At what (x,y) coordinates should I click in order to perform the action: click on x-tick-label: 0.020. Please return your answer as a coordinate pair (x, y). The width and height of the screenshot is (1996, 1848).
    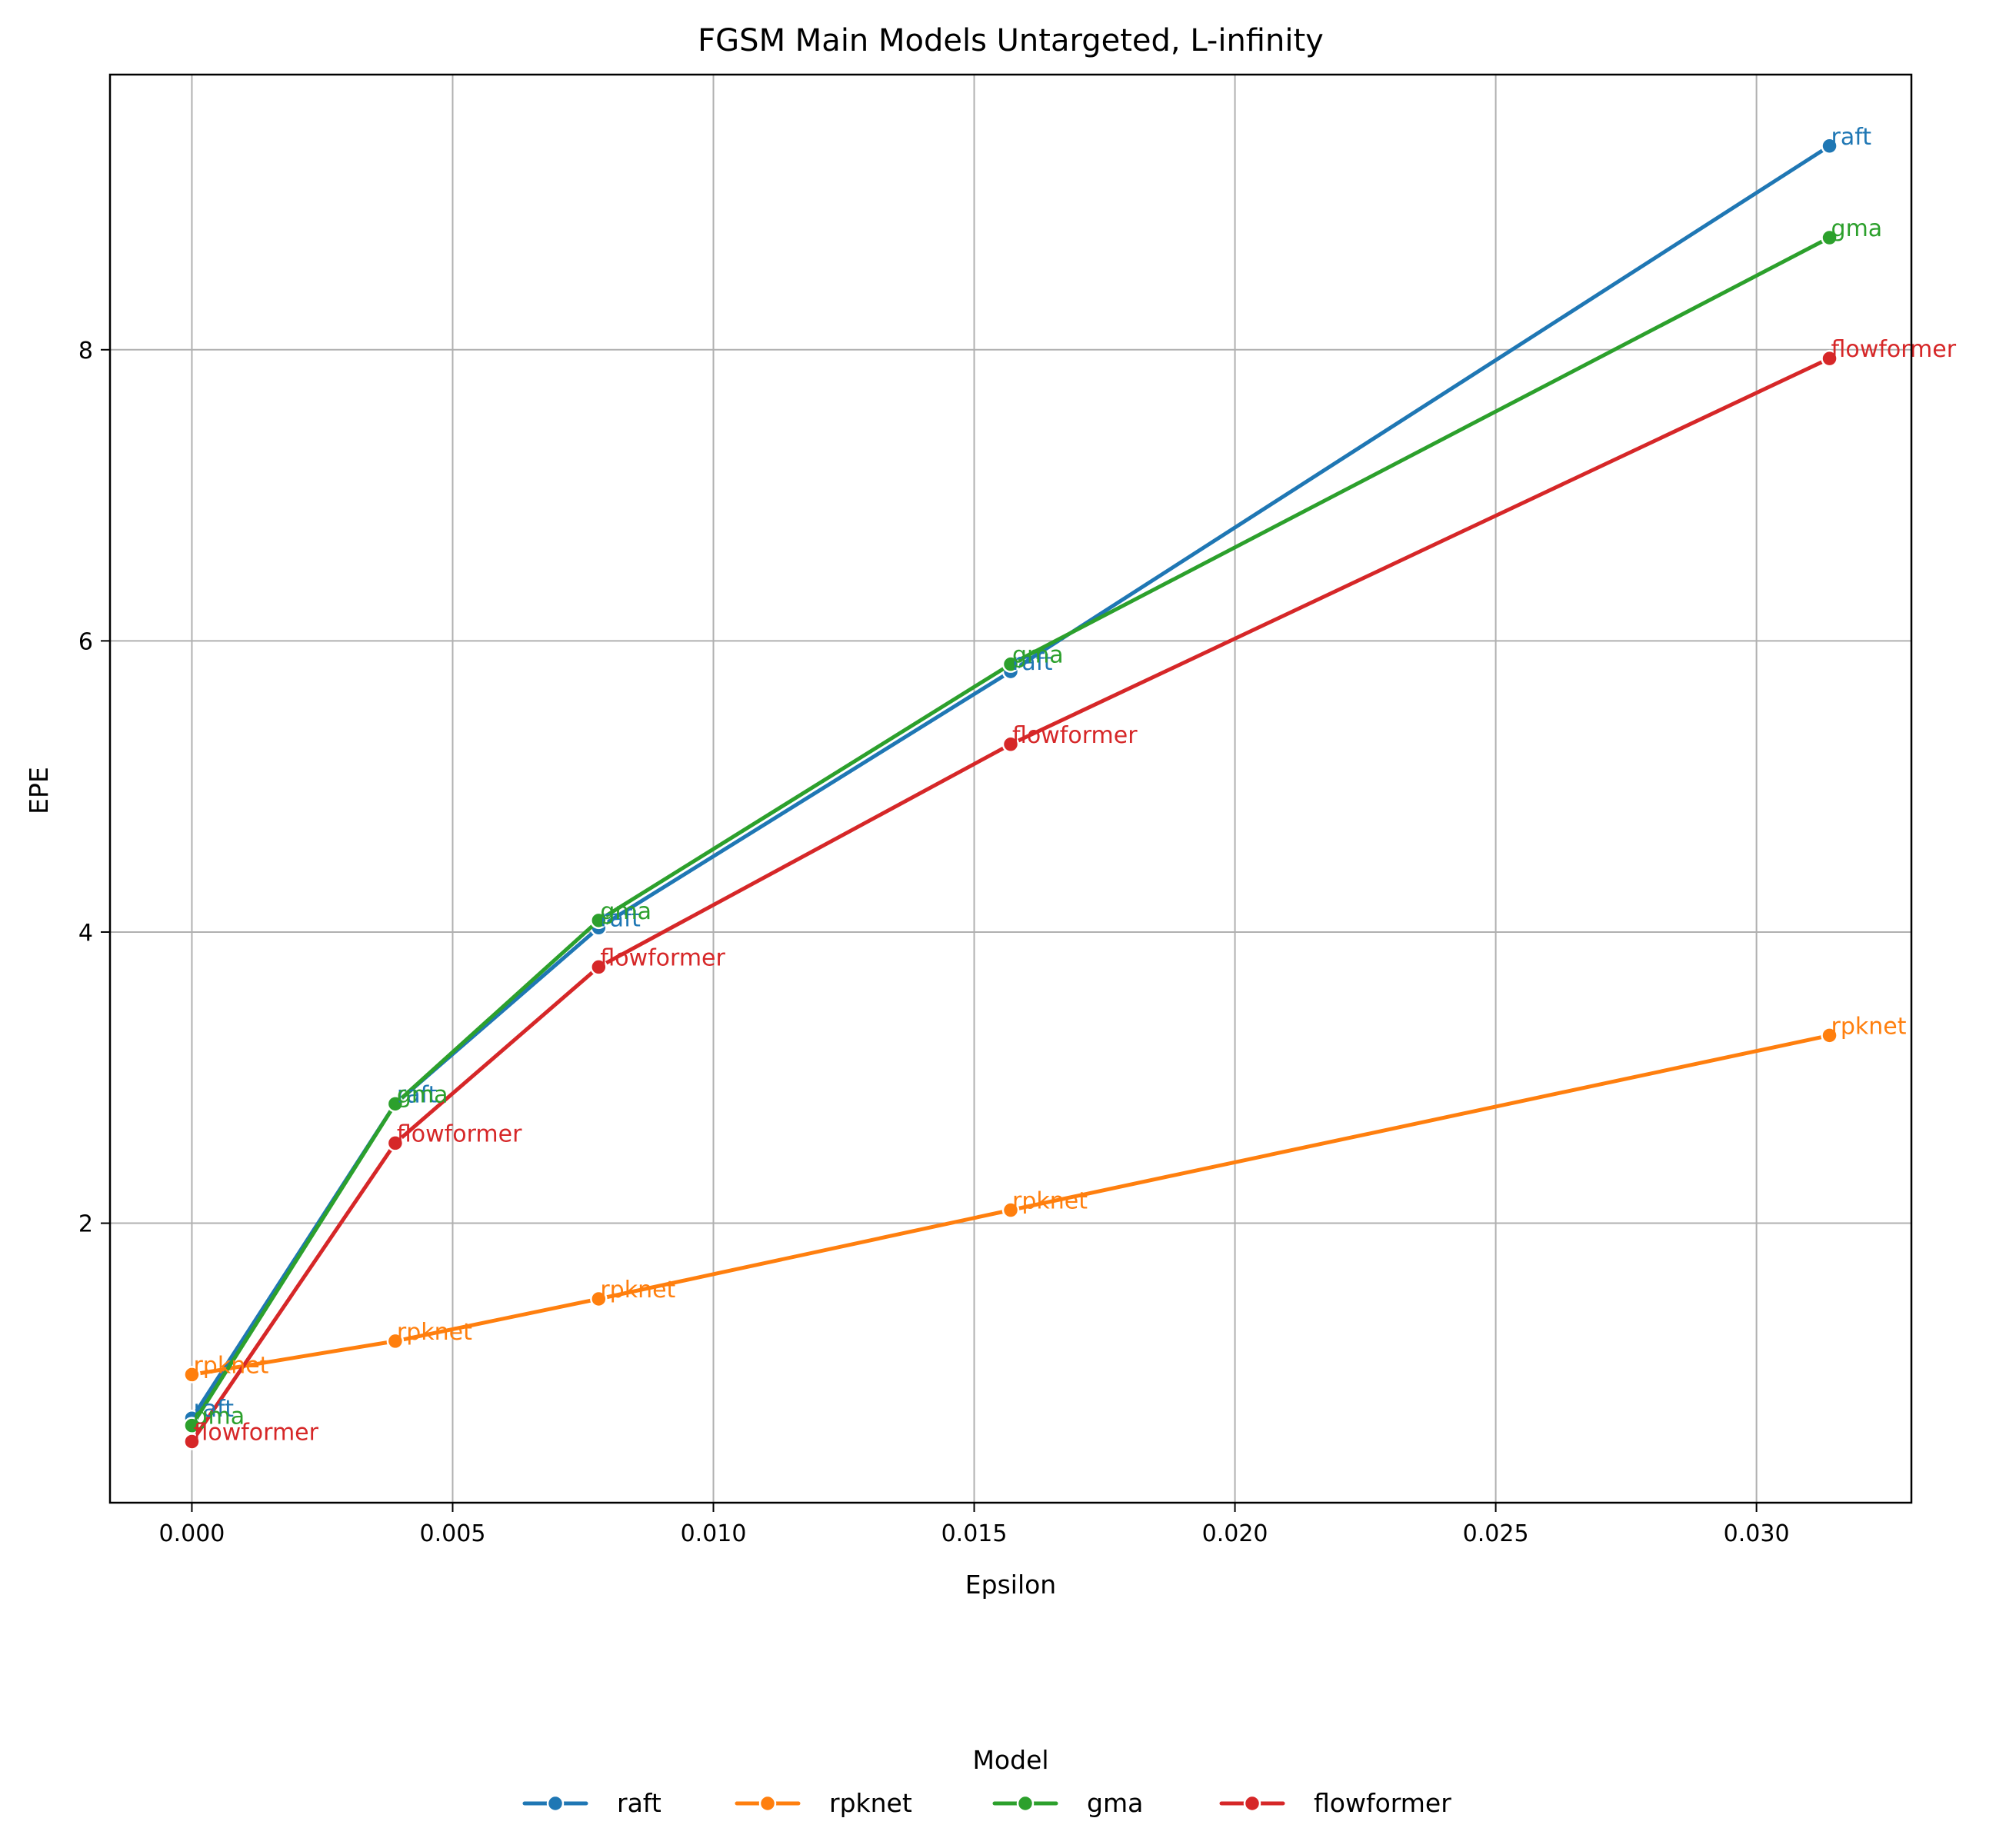
    Looking at the image, I should click on (1235, 1533).